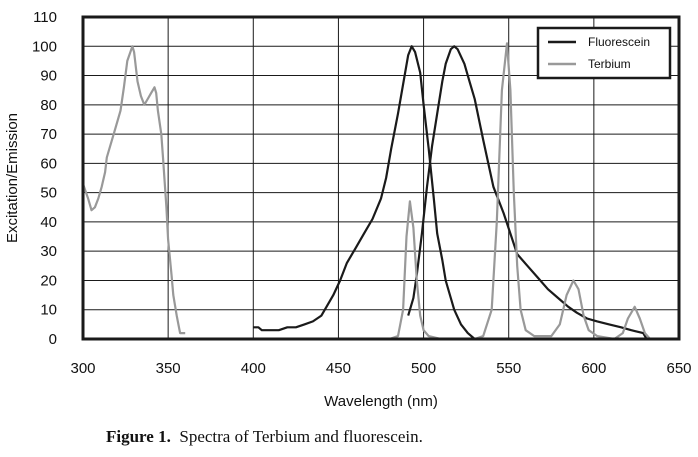 This screenshot has height=457, width=698. What do you see at coordinates (48, 222) in the screenshot?
I see `y-tick-label: 40` at bounding box center [48, 222].